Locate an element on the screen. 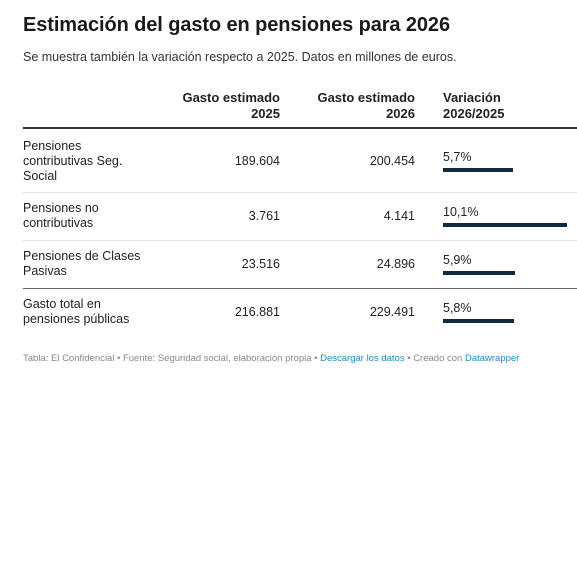 This screenshot has height=577, width=577. header-variacion-line2: 2026/2025 is located at coordinates (474, 113).